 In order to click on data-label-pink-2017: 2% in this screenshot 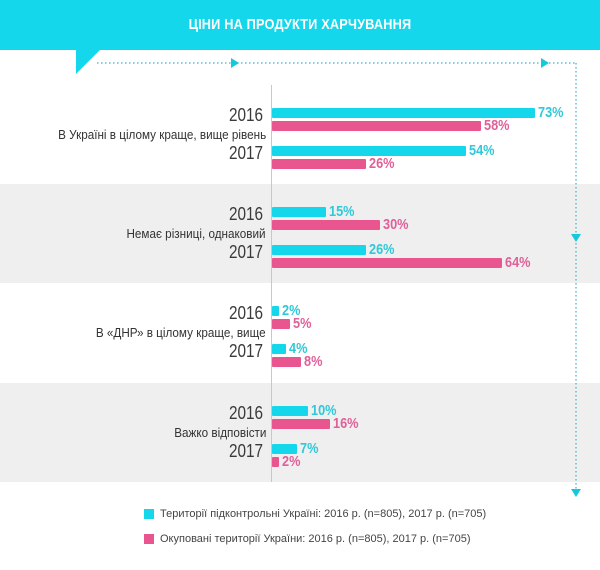, I will do `click(291, 461)`.